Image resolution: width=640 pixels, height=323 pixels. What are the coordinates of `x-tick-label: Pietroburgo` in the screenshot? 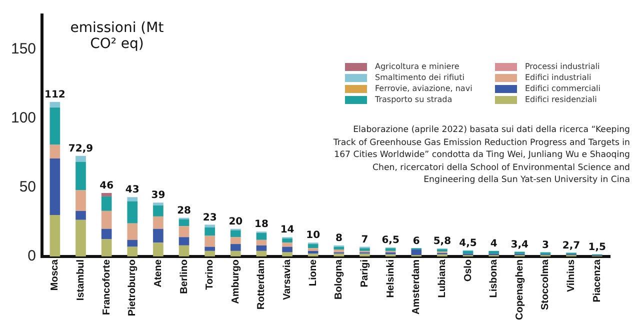 It's located at (132, 287).